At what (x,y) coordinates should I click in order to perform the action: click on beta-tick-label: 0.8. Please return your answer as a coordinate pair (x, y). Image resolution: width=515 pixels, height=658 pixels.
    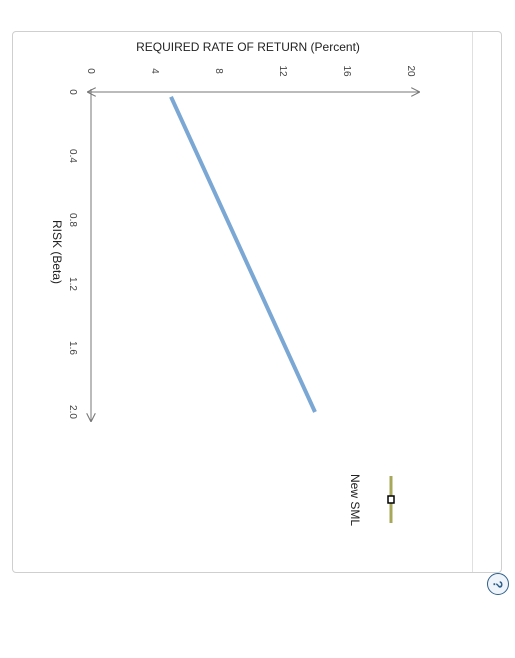
    Looking at the image, I should click on (72, 220).